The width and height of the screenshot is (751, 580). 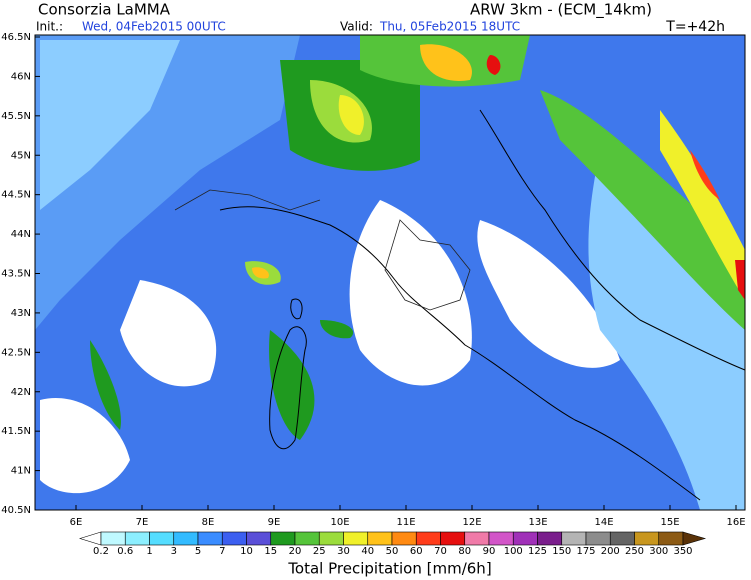 What do you see at coordinates (149, 551) in the screenshot?
I see `colorbar-label: 1` at bounding box center [149, 551].